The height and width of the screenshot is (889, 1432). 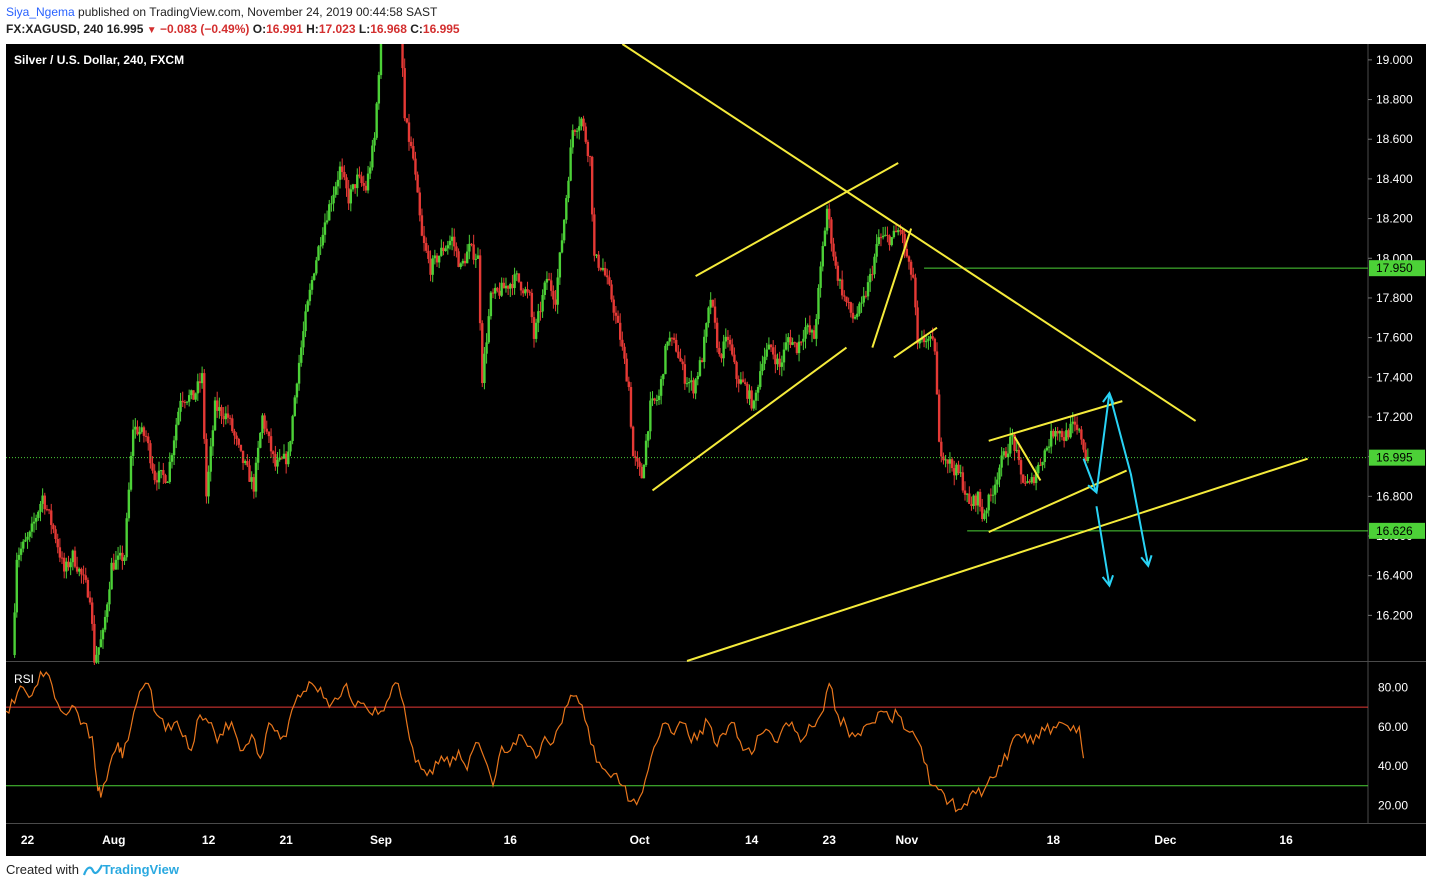 I want to click on author-link: Siya_Ngema, so click(x=40, y=12).